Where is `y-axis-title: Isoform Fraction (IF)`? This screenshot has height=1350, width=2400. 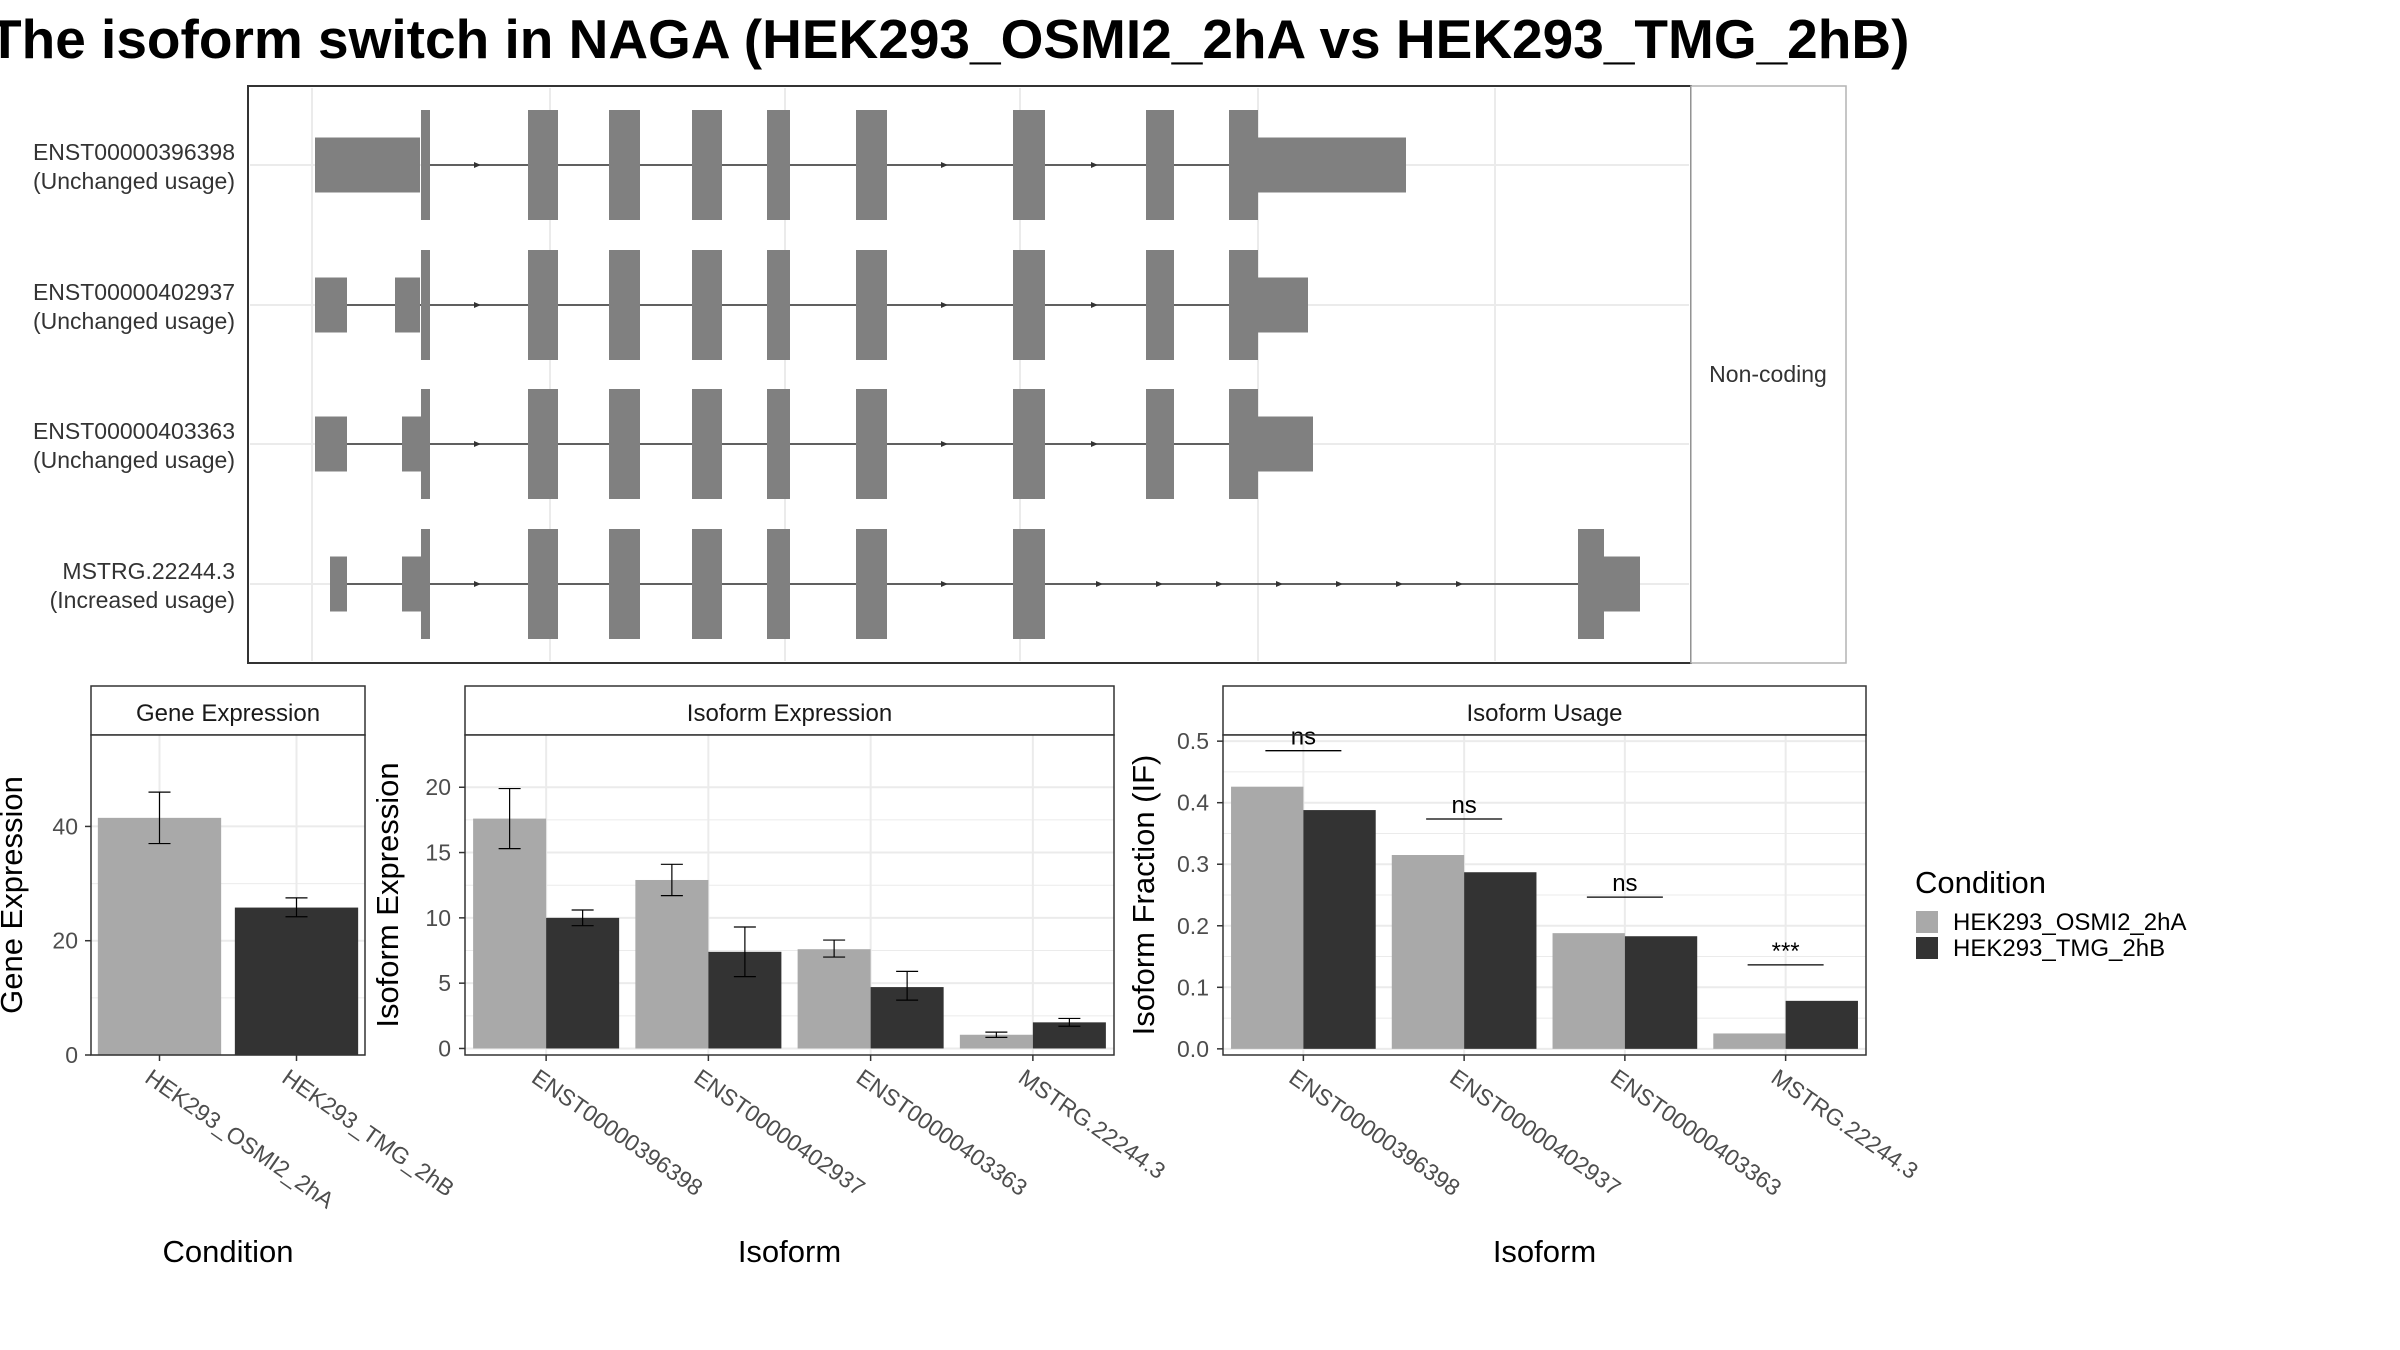
y-axis-title: Isoform Fraction (IF) is located at coordinates (1143, 895).